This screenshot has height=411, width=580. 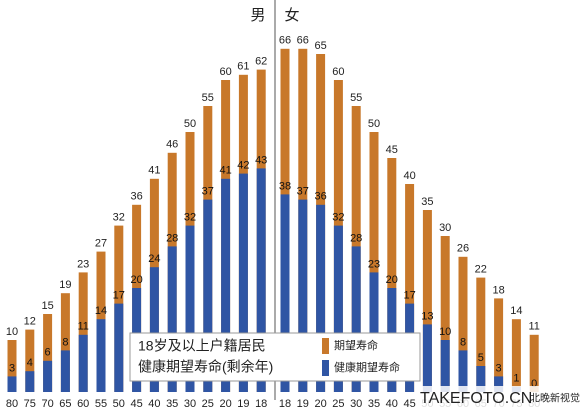 What do you see at coordinates (367, 367) in the screenshot?
I see `legend-label: 健康期望寿命` at bounding box center [367, 367].